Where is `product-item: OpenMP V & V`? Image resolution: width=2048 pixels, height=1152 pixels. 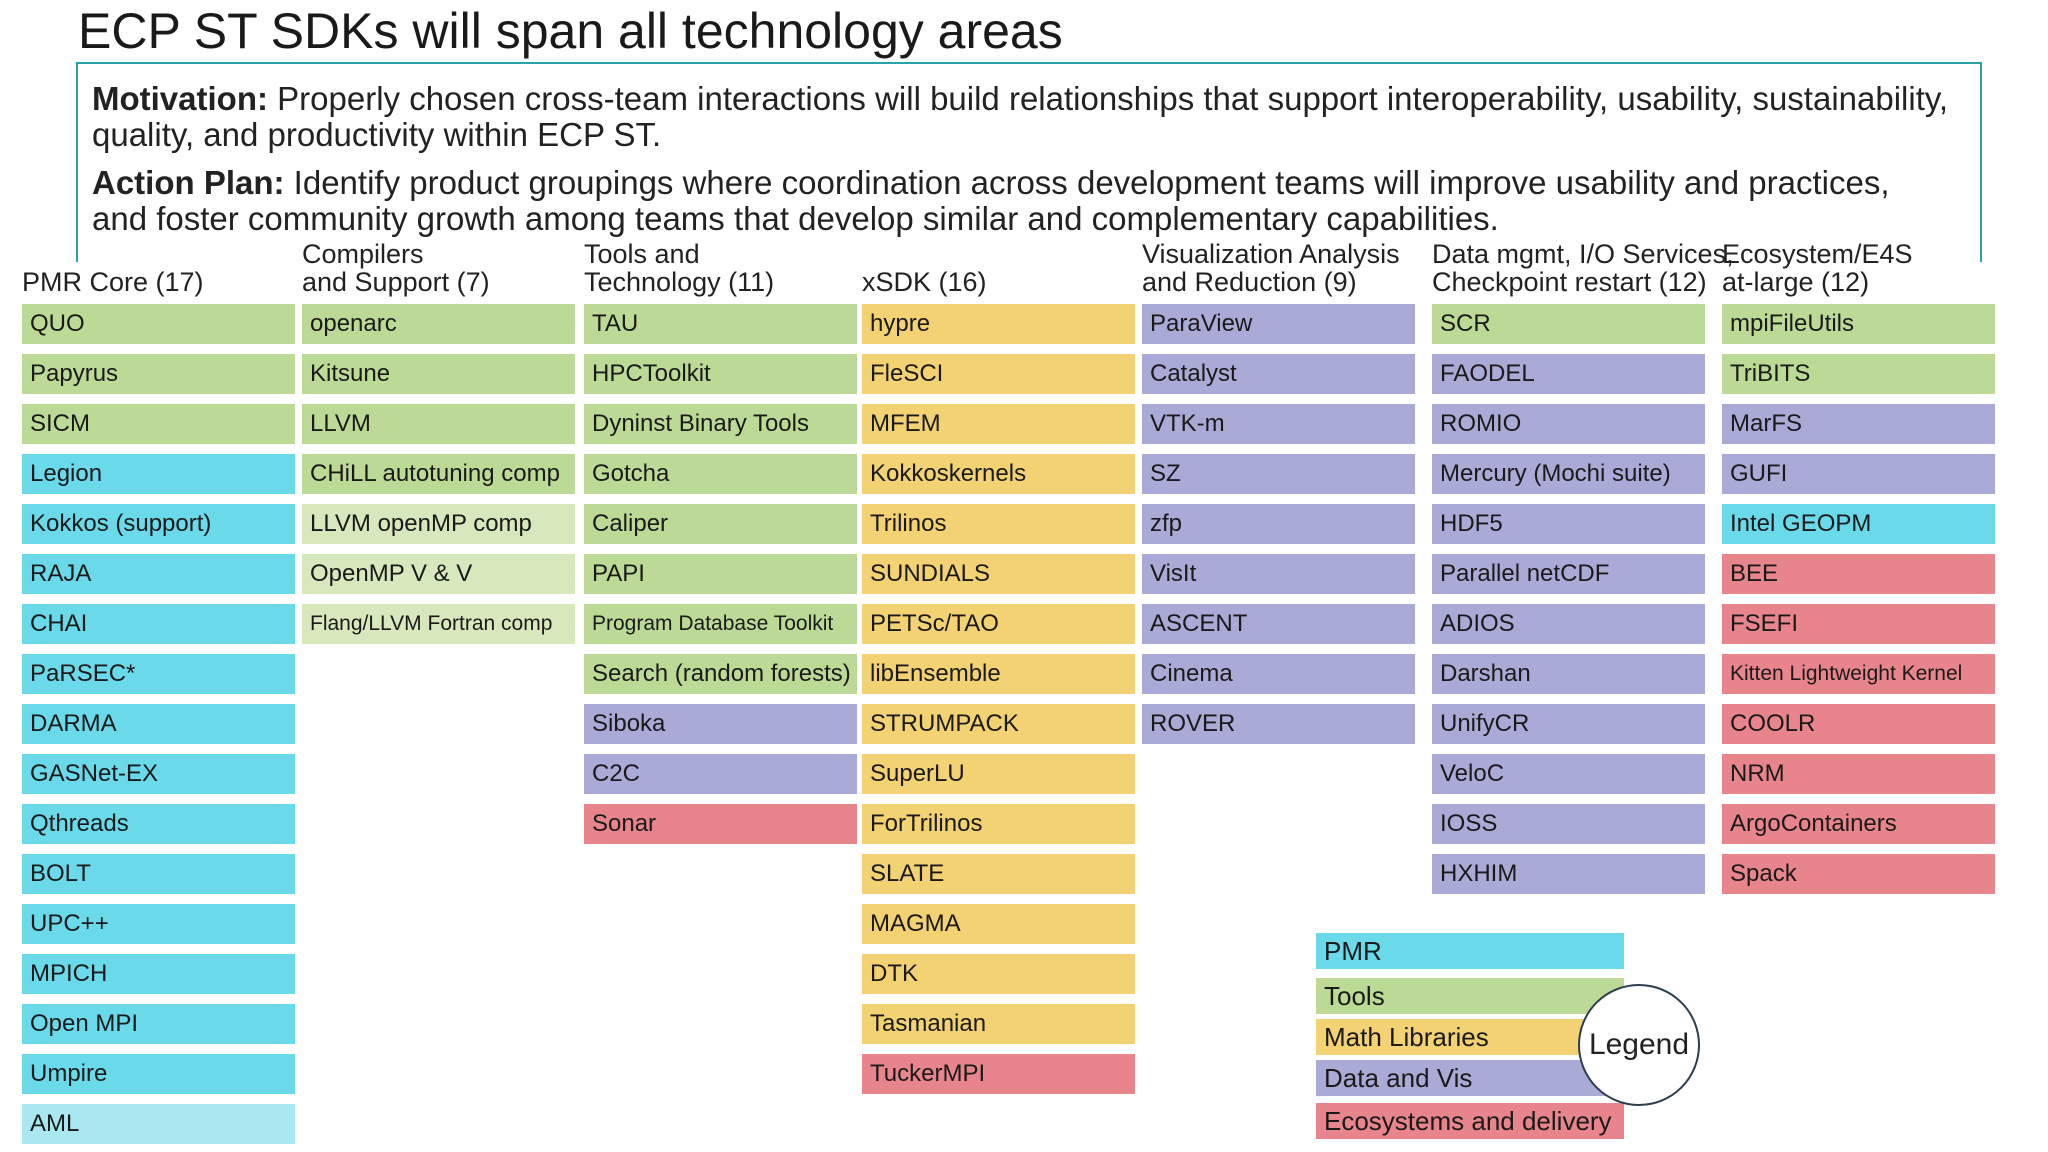
product-item: OpenMP V & V is located at coordinates (438, 574).